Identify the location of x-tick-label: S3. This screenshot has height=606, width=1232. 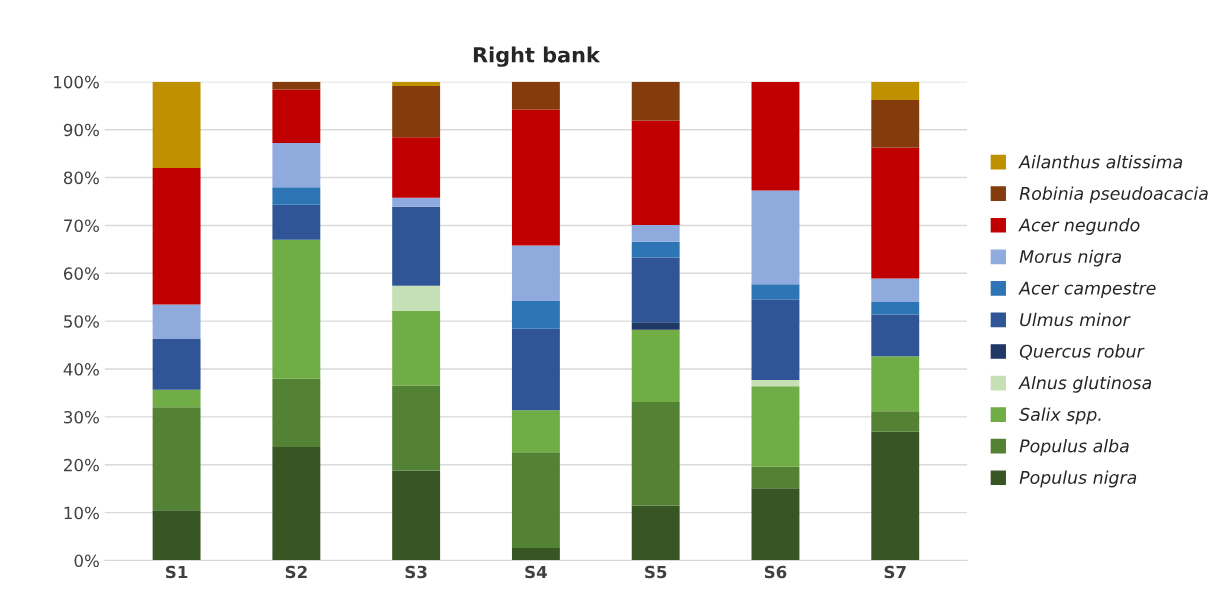
(416, 572).